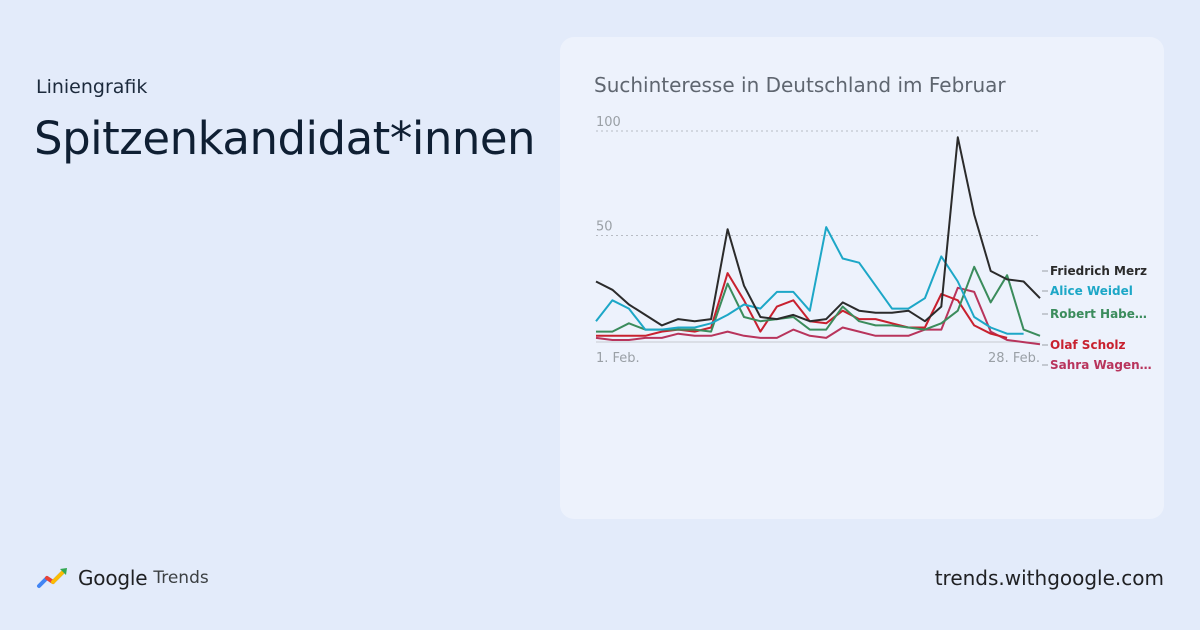 Image resolution: width=1200 pixels, height=630 pixels. I want to click on series-label-friedrich-merz: Friedrich Merz, so click(1098, 271).